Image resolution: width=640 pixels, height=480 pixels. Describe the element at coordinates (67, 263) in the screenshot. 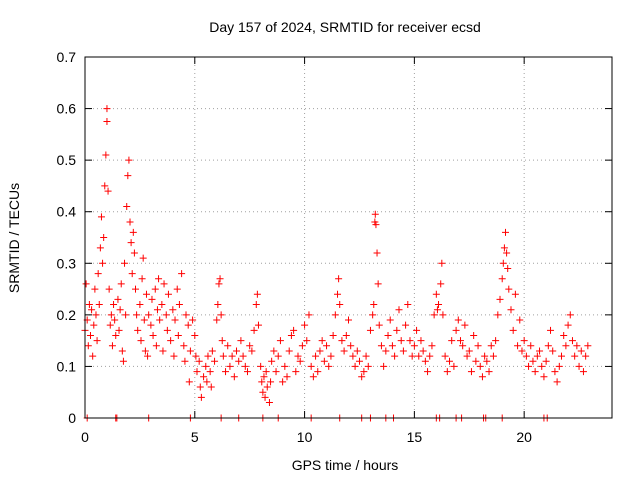

I see `y-tick-label: 0.3` at that location.